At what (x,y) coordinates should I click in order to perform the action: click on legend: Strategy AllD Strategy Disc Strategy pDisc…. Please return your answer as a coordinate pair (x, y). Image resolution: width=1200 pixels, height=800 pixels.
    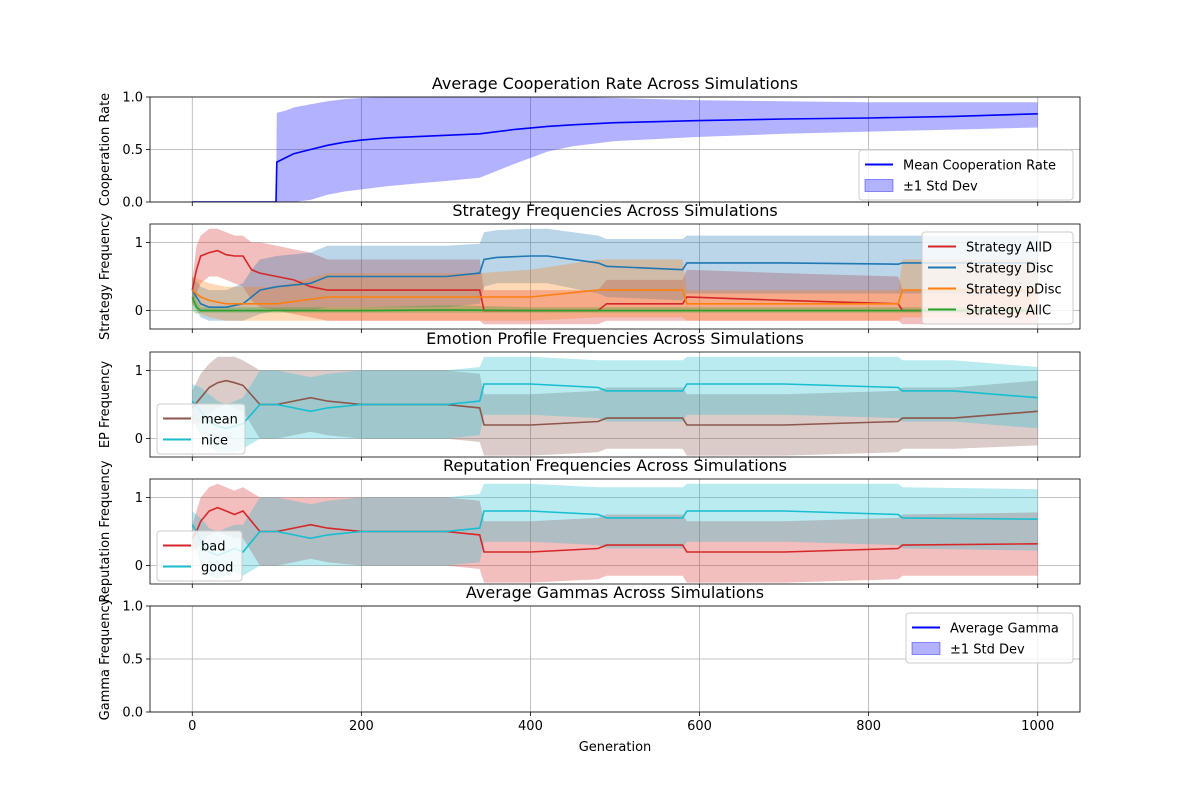
    Looking at the image, I should click on (997, 278).